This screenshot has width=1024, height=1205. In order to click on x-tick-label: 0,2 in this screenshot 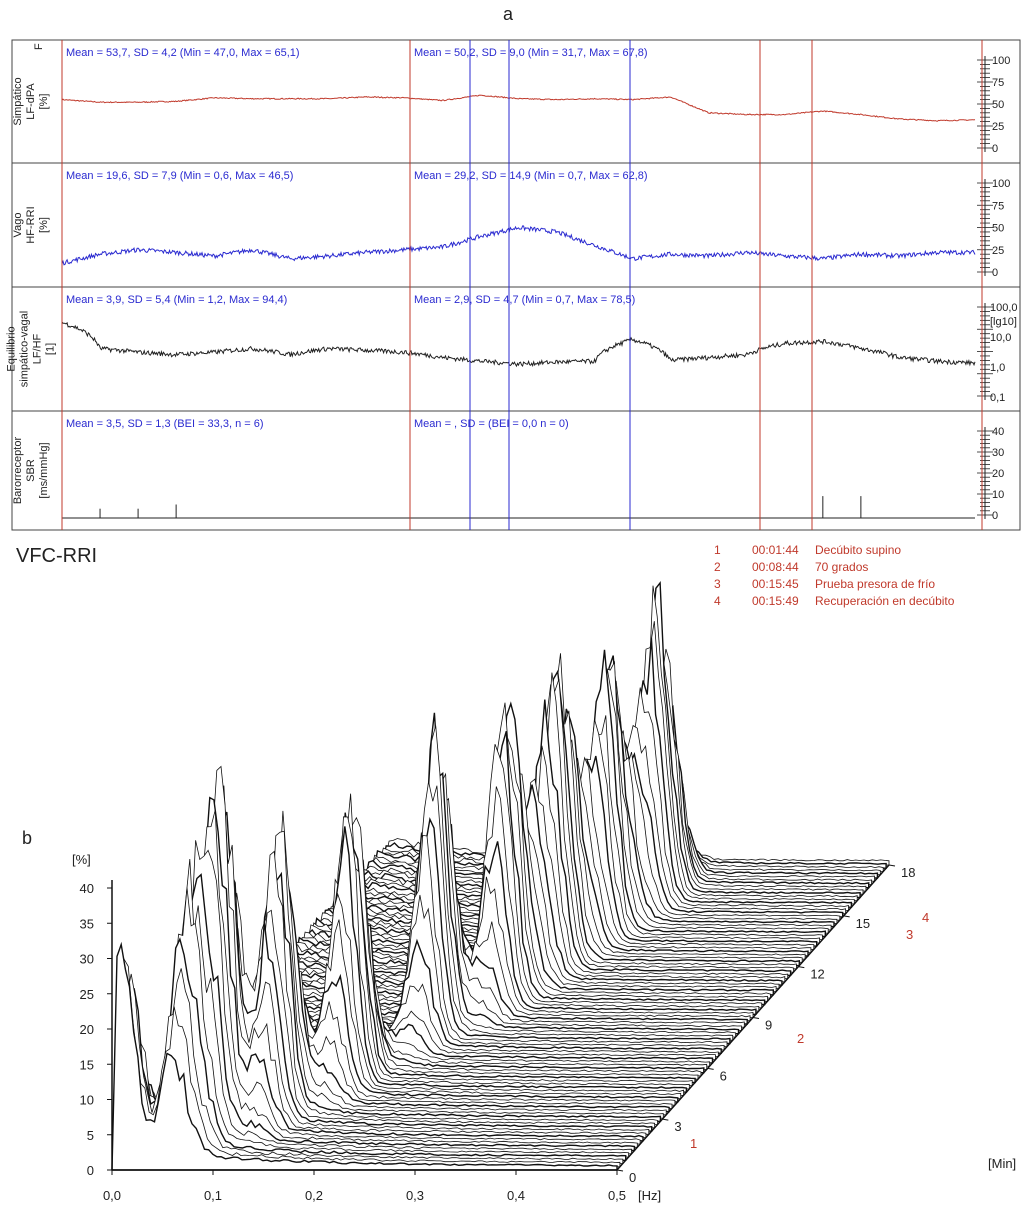, I will do `click(314, 1195)`.